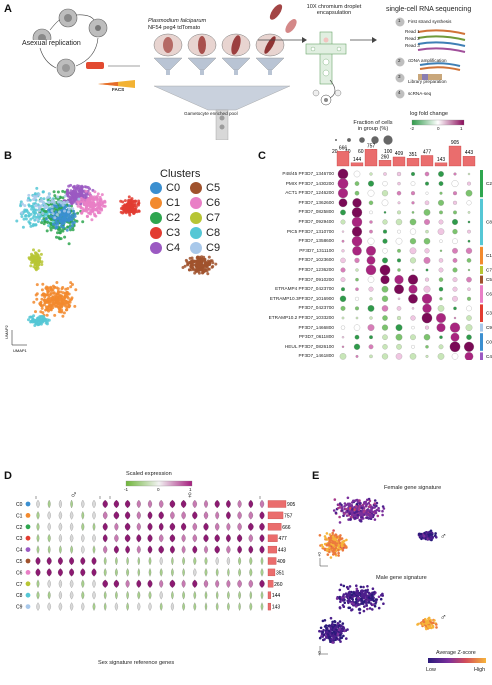 Image resolution: width=492 pixels, height=685 pixels. What do you see at coordinates (180, 174) in the screenshot?
I see `cluster-legend-title: Clusters` at bounding box center [180, 174].